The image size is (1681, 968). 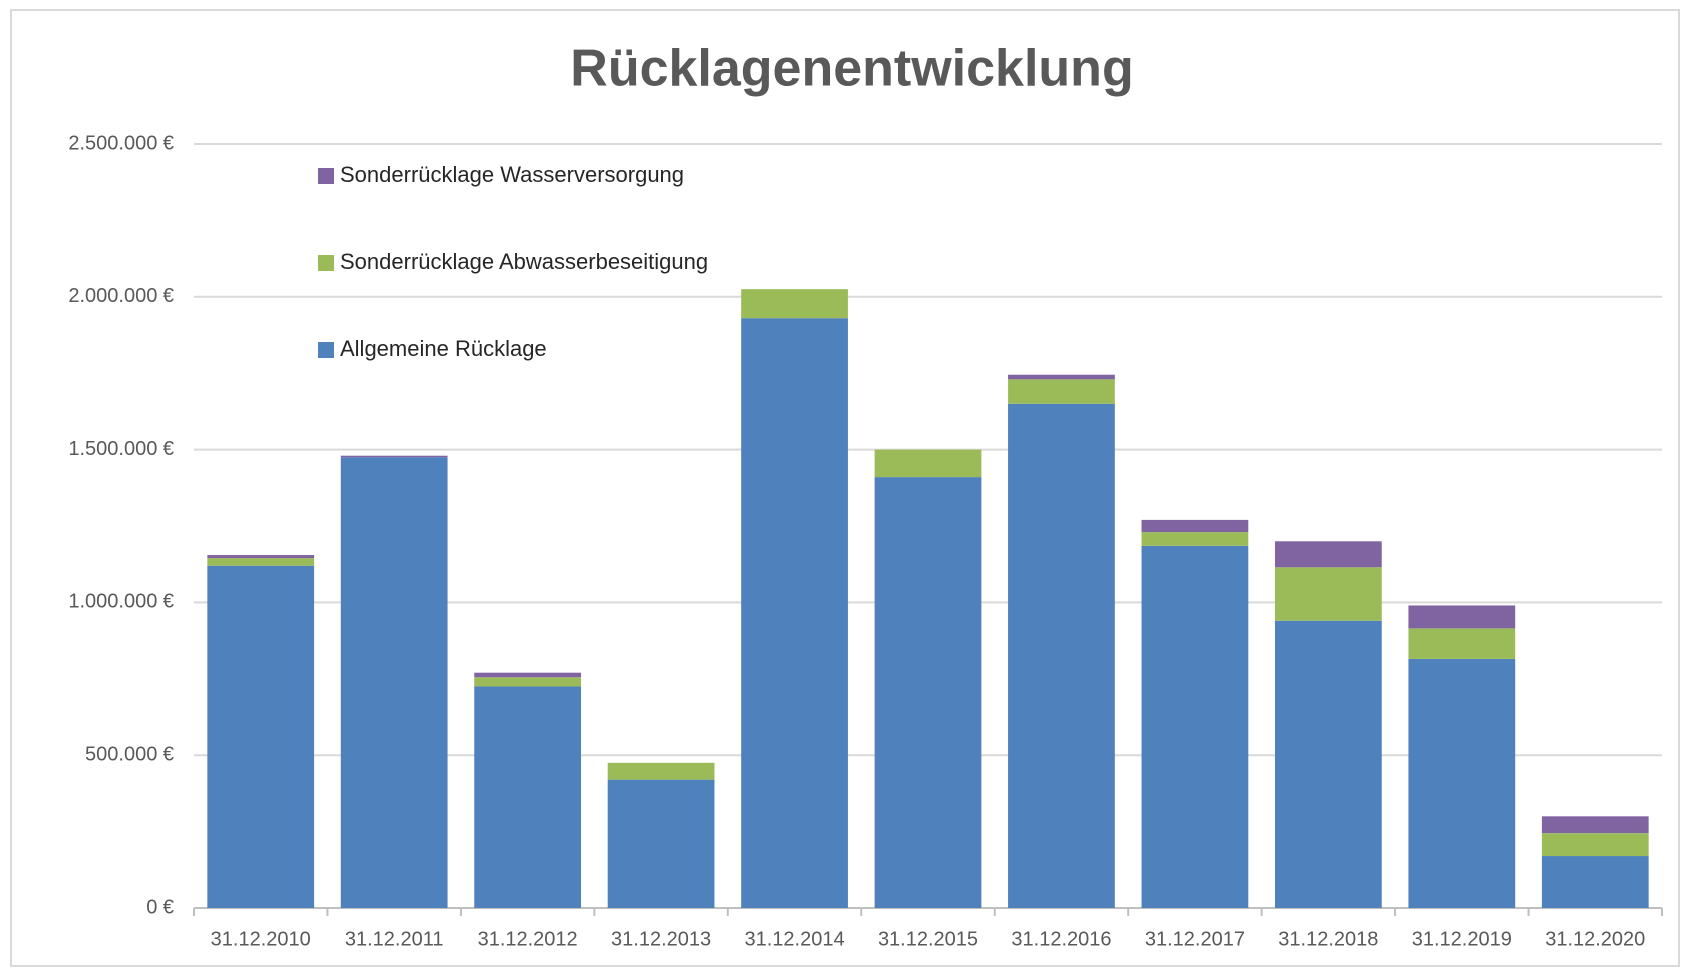 What do you see at coordinates (524, 261) in the screenshot?
I see `legend-label: Sonderrücklage Abwasserbeseitigung` at bounding box center [524, 261].